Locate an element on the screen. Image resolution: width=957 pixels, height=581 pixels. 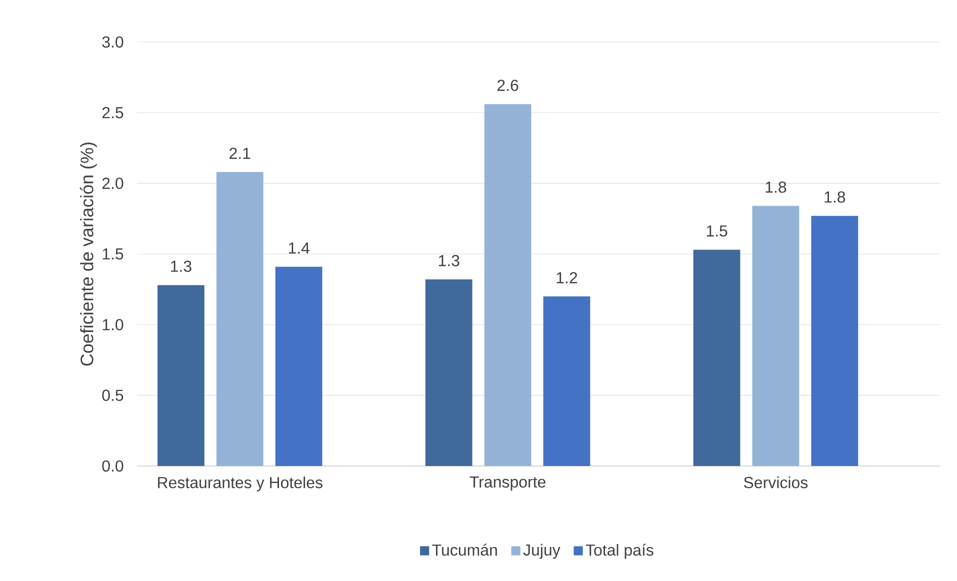
y-tick-label: 0.0 is located at coordinates (113, 466).